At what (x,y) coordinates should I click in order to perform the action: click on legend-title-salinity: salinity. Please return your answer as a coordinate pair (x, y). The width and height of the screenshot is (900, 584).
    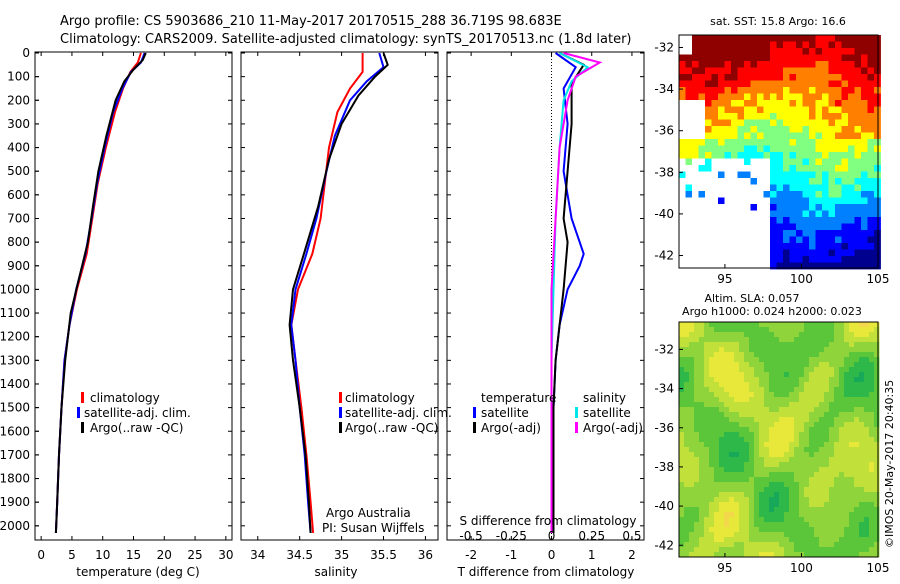
    Looking at the image, I should click on (604, 398).